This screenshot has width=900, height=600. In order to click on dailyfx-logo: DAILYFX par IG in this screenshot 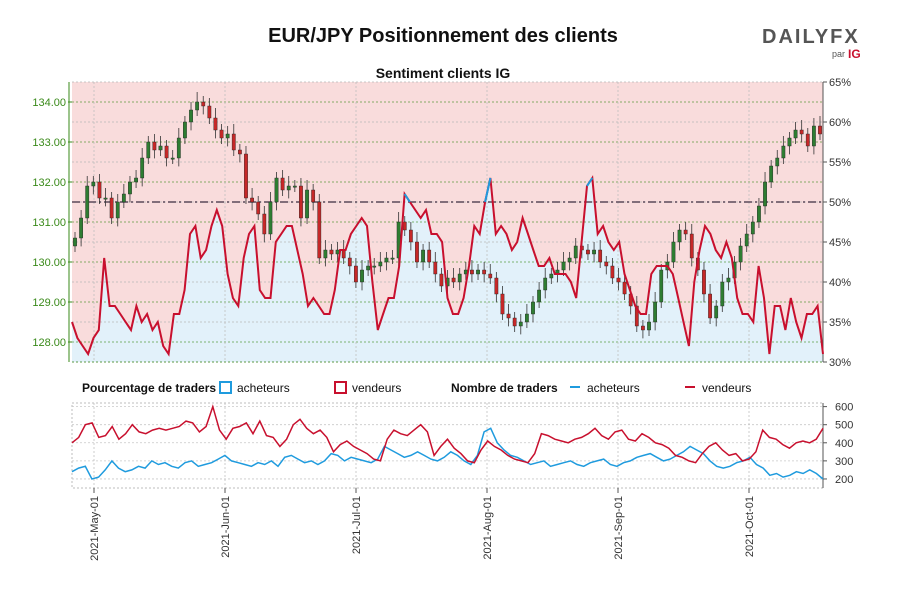, I will do `click(811, 43)`.